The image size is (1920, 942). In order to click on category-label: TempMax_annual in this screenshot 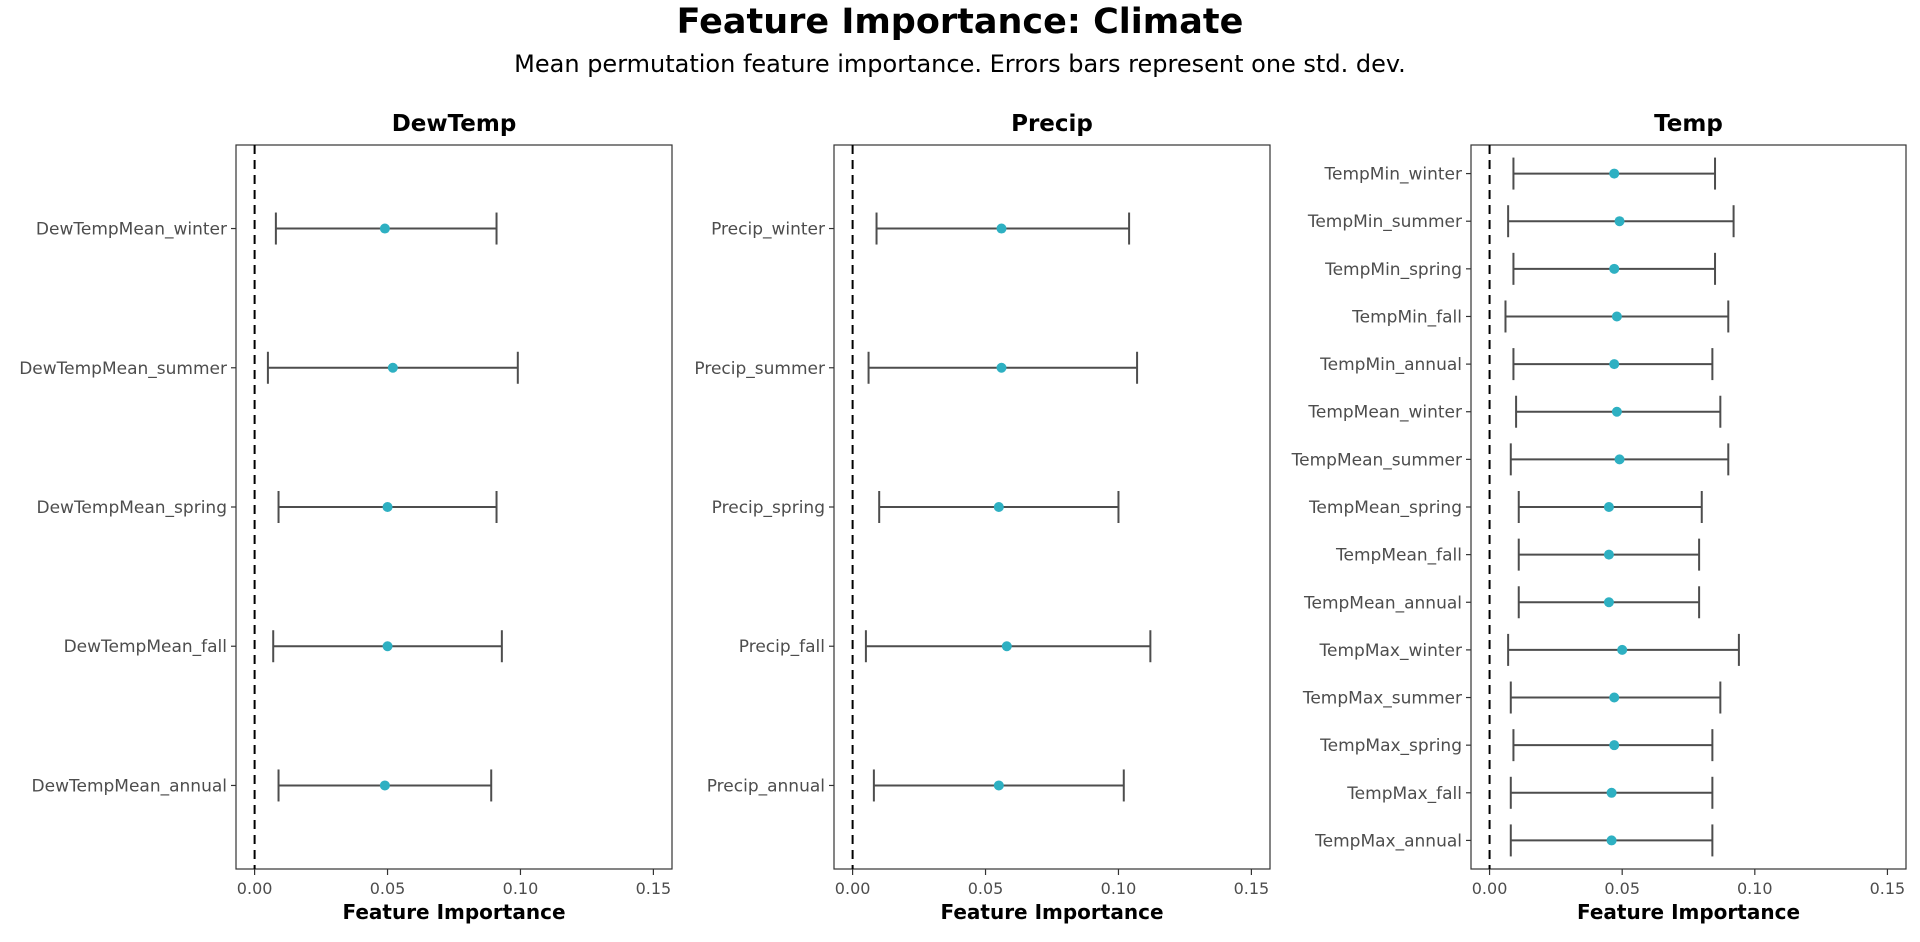, I will do `click(1388, 841)`.